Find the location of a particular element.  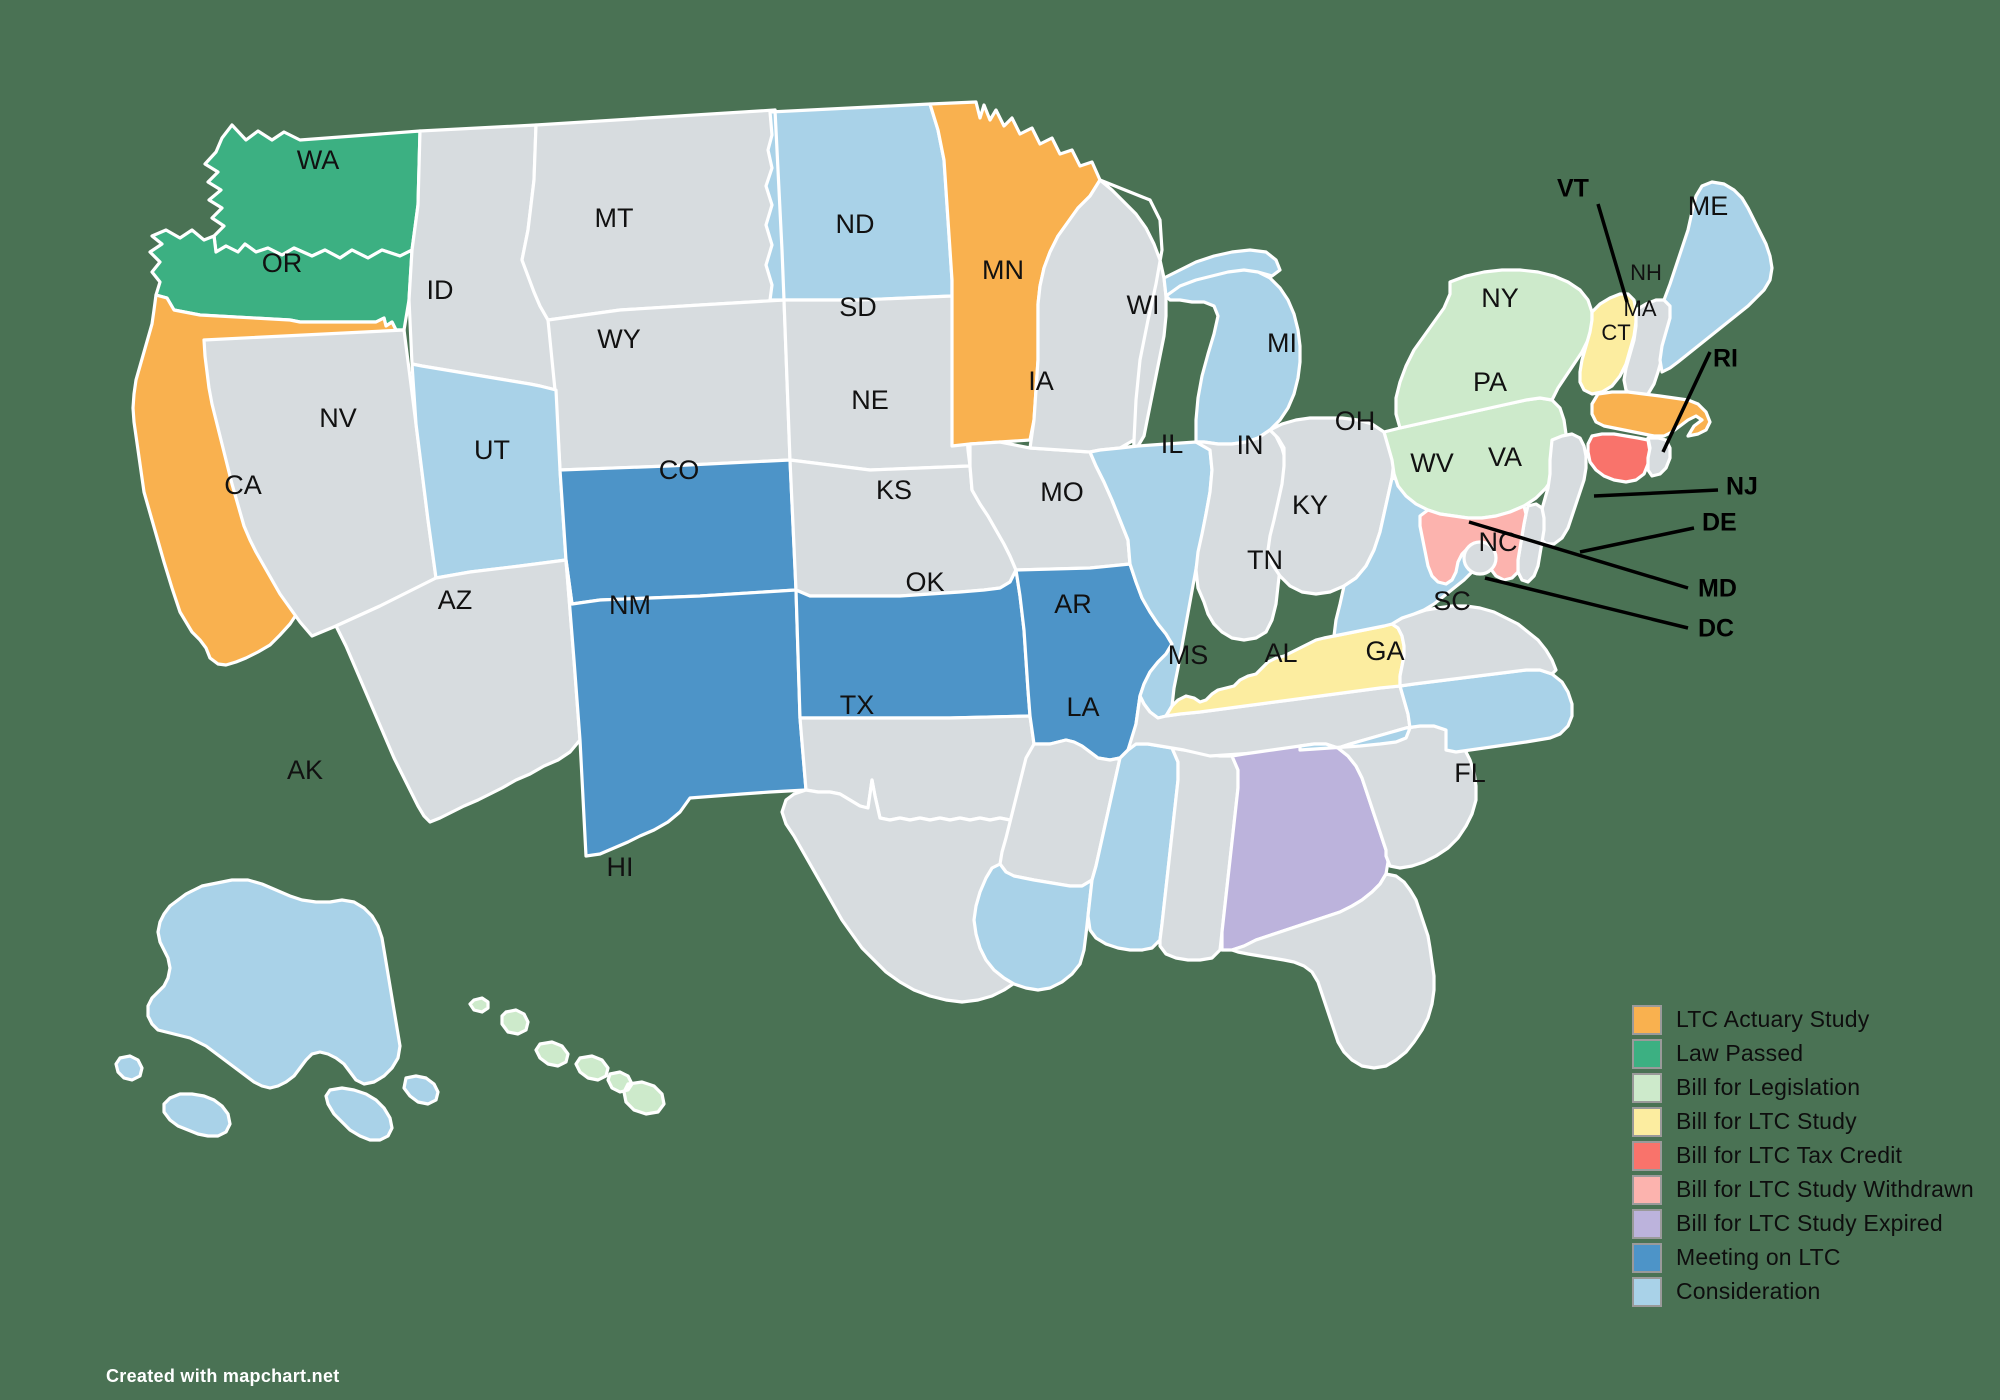

legend-item-bill_for_ltc_tax_credit: Bill for LTC Tax Credit is located at coordinates (1803, 1155).